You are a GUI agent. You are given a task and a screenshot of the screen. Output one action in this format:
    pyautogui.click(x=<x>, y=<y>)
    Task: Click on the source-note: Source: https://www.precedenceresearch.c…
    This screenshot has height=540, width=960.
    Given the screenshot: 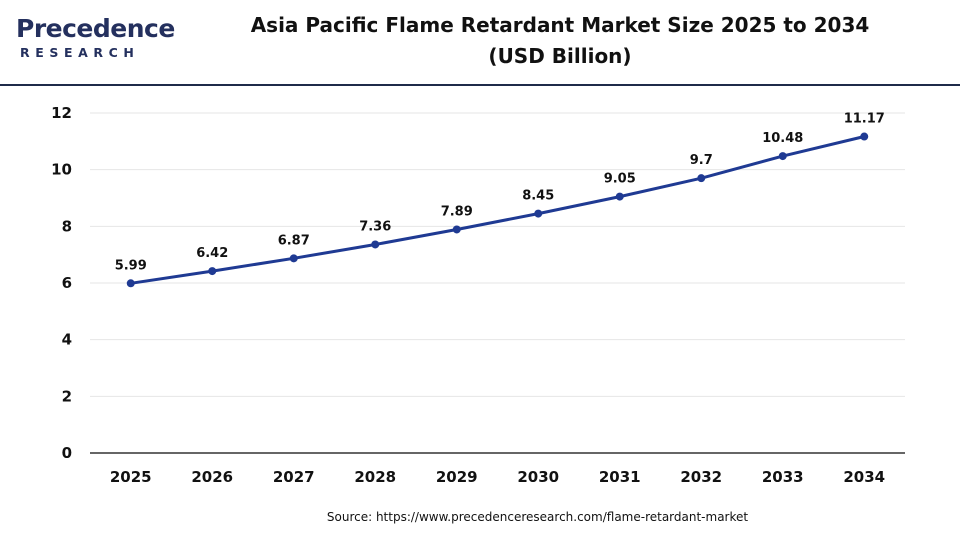 What is the action you would take?
    pyautogui.click(x=537, y=517)
    